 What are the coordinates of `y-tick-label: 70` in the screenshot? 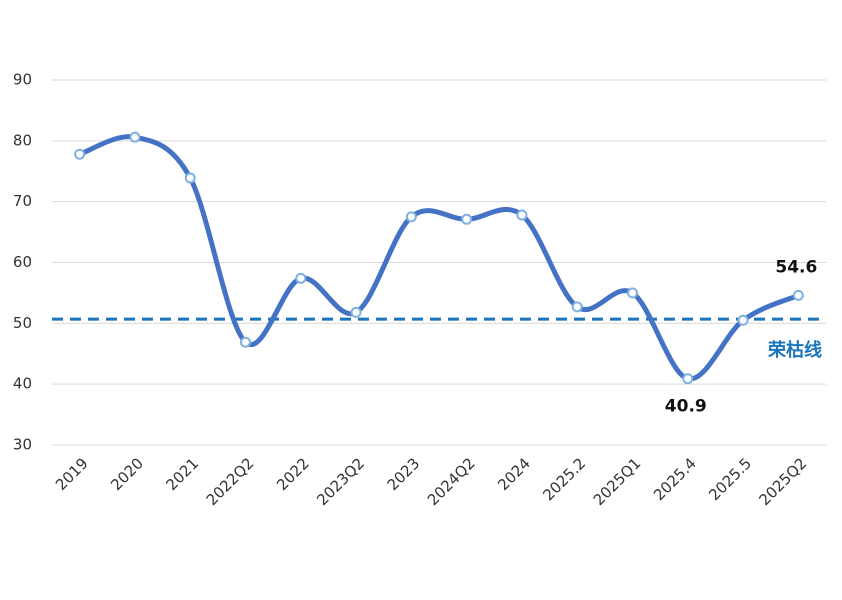 It's located at (22, 201).